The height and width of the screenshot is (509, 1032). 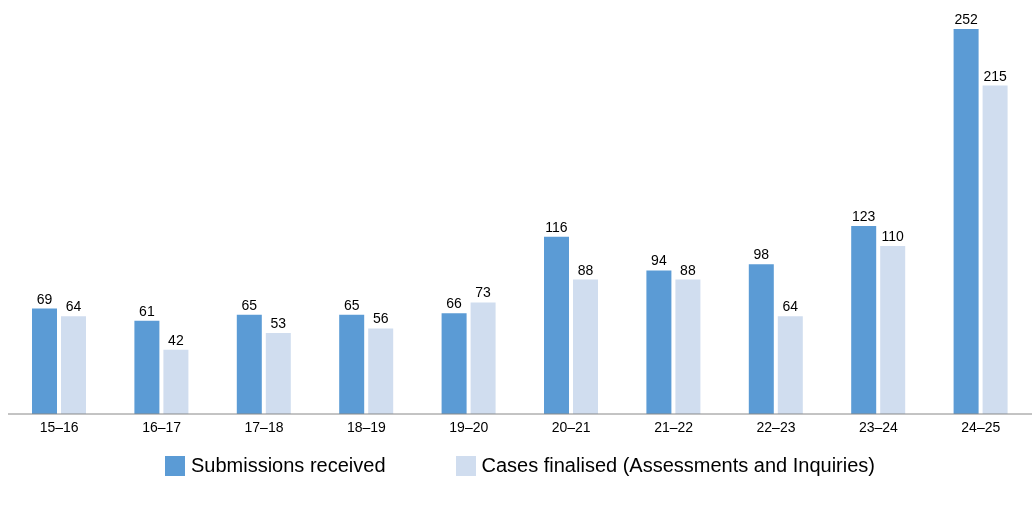 I want to click on x-tick-label: 20–21, so click(x=571, y=426).